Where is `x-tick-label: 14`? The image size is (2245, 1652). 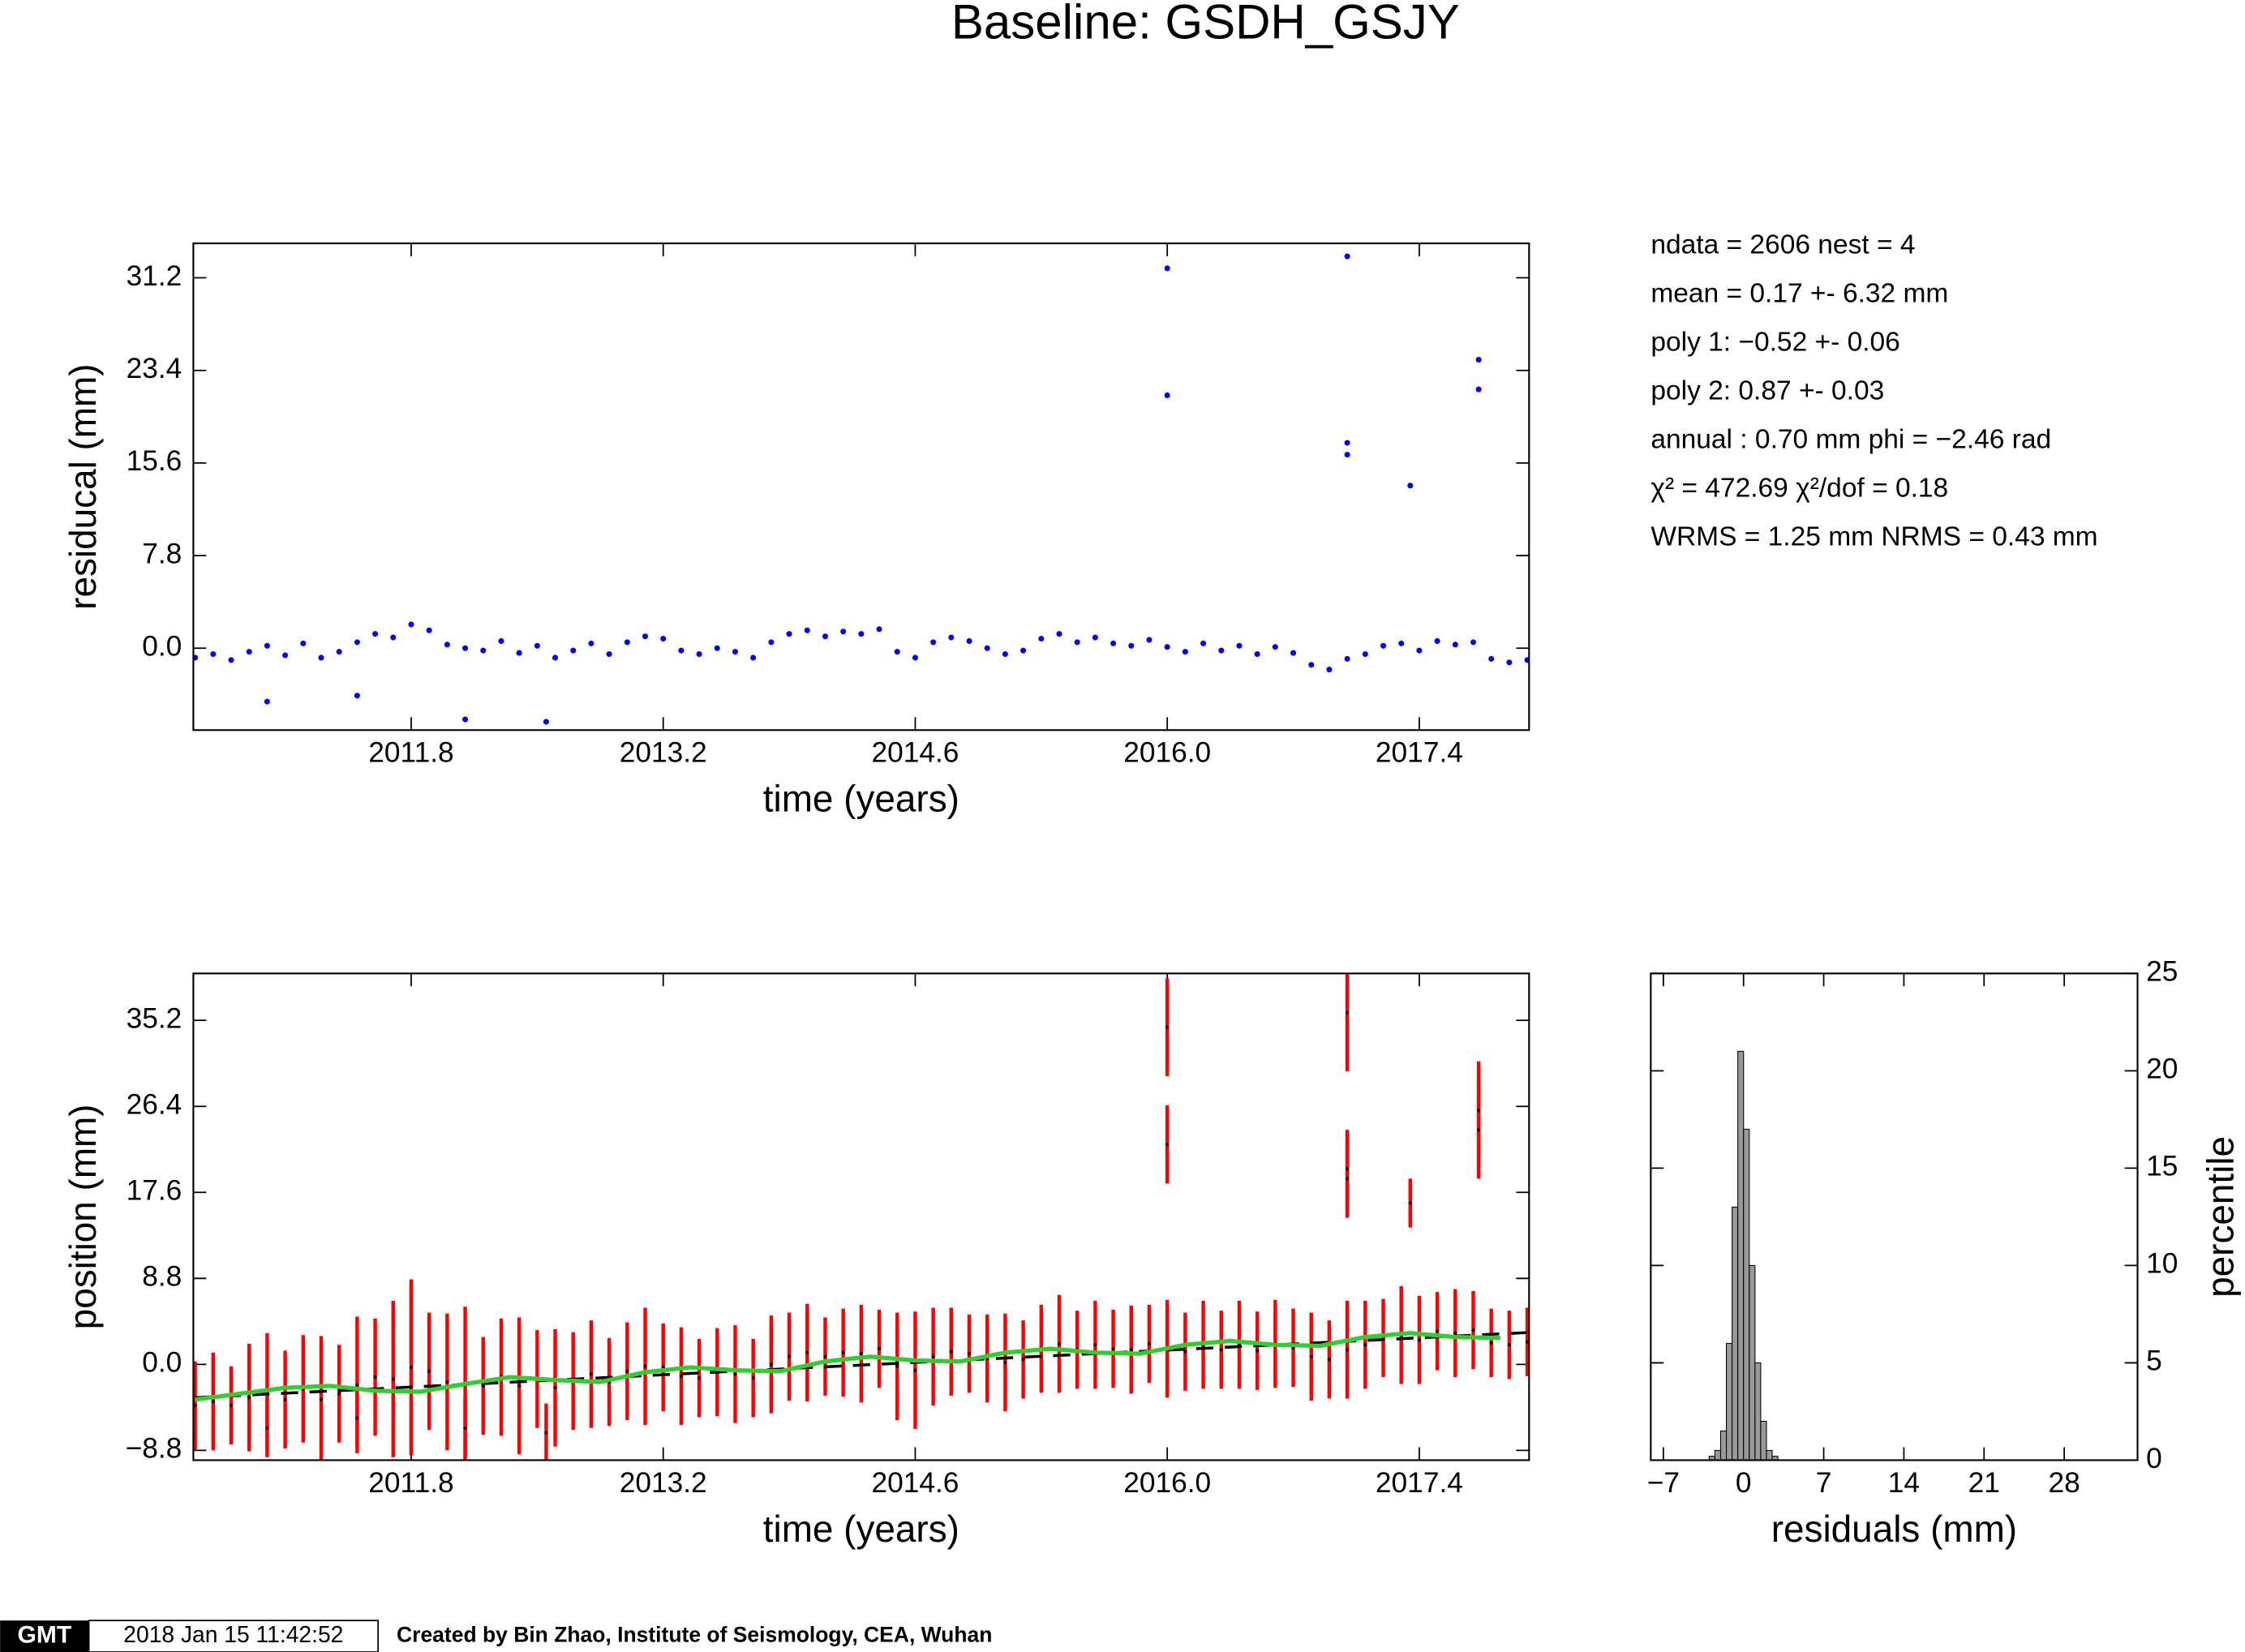 x-tick-label: 14 is located at coordinates (1904, 1483).